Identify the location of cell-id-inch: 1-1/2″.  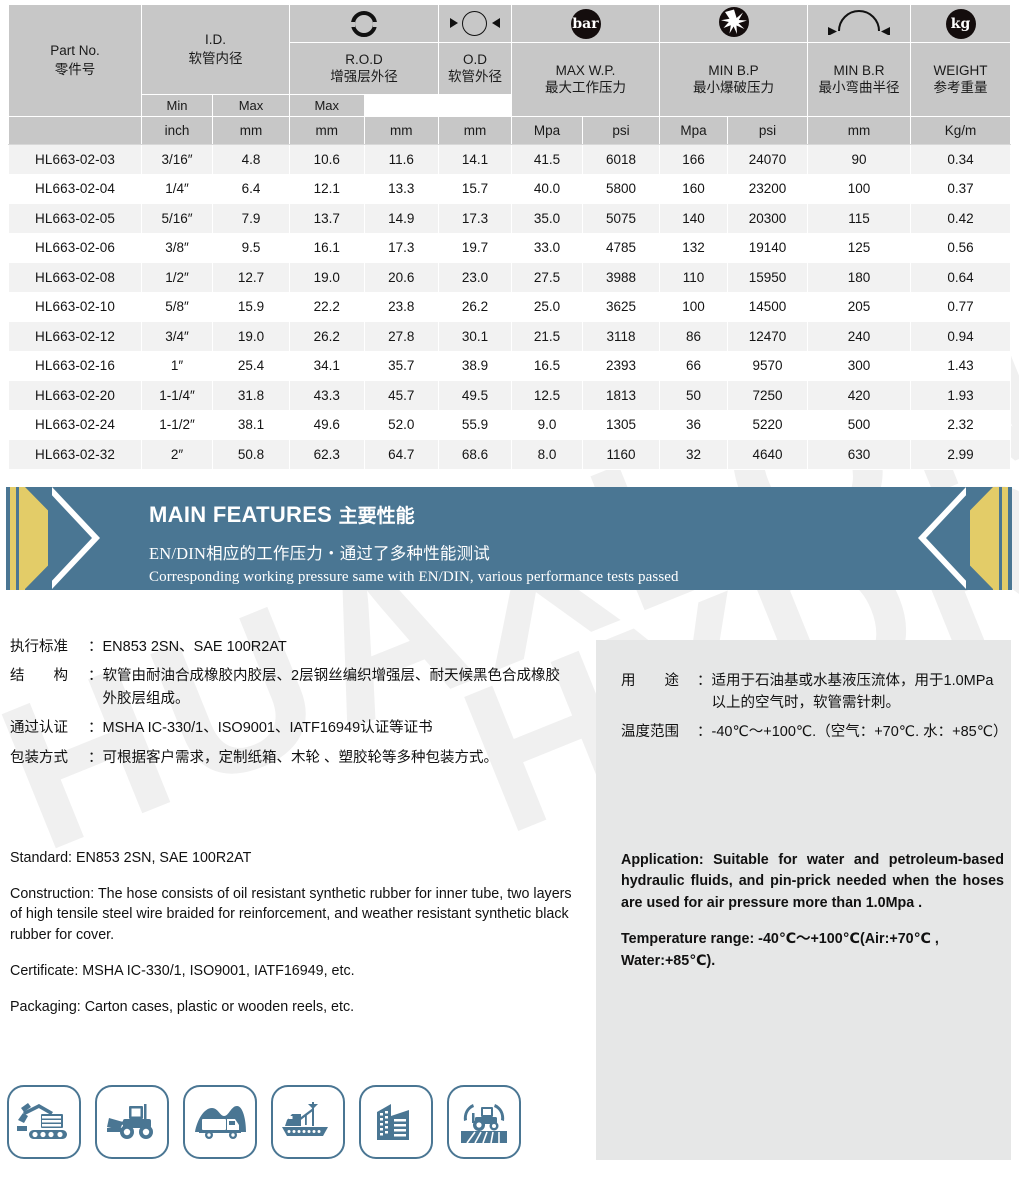
(177, 424).